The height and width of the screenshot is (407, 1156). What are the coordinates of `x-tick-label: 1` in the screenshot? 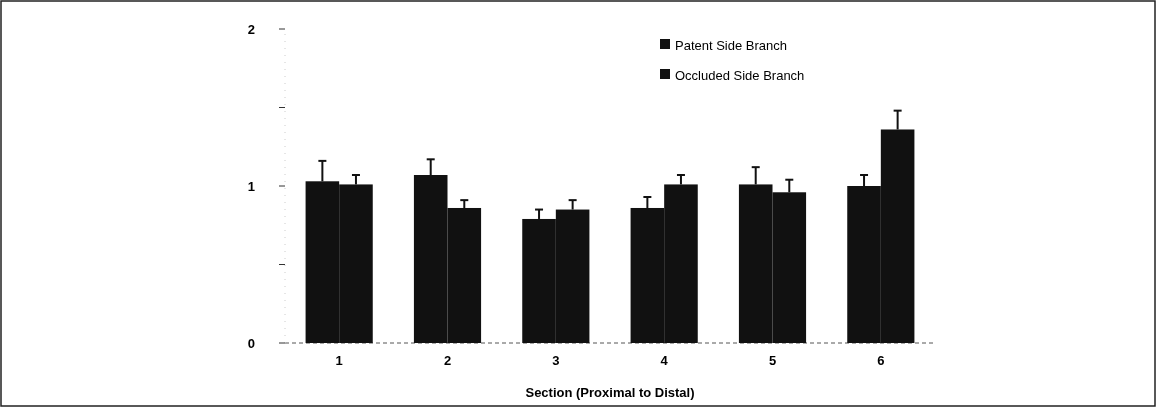 It's located at (339, 360).